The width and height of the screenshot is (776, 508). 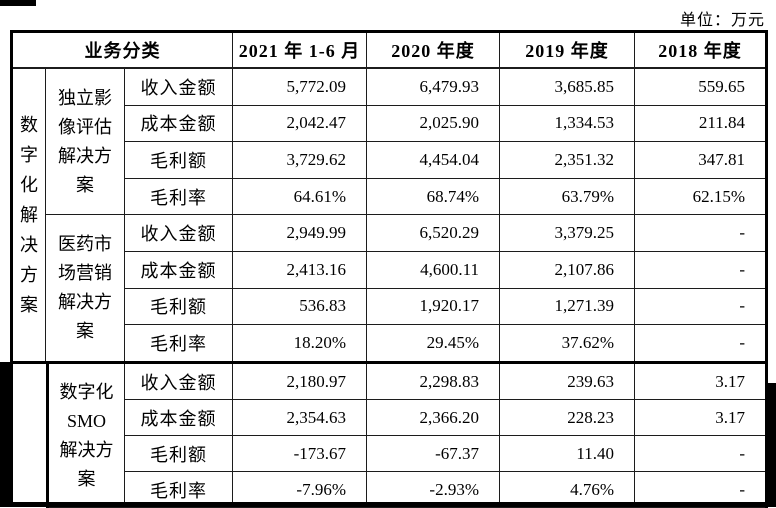 I want to click on value-cell: 3,379.25, so click(x=567, y=233).